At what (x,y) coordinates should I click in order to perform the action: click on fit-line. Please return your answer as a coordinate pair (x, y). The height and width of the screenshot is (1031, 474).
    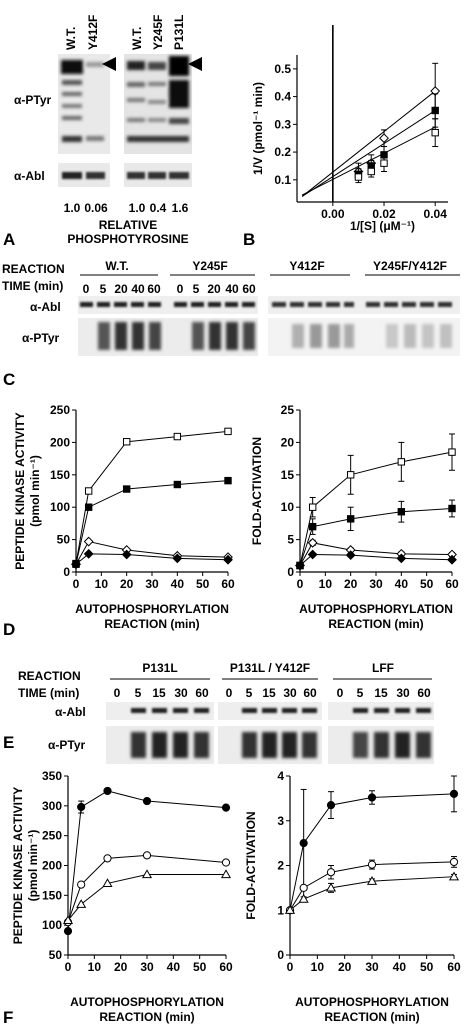
    Looking at the image, I should click on (368, 153).